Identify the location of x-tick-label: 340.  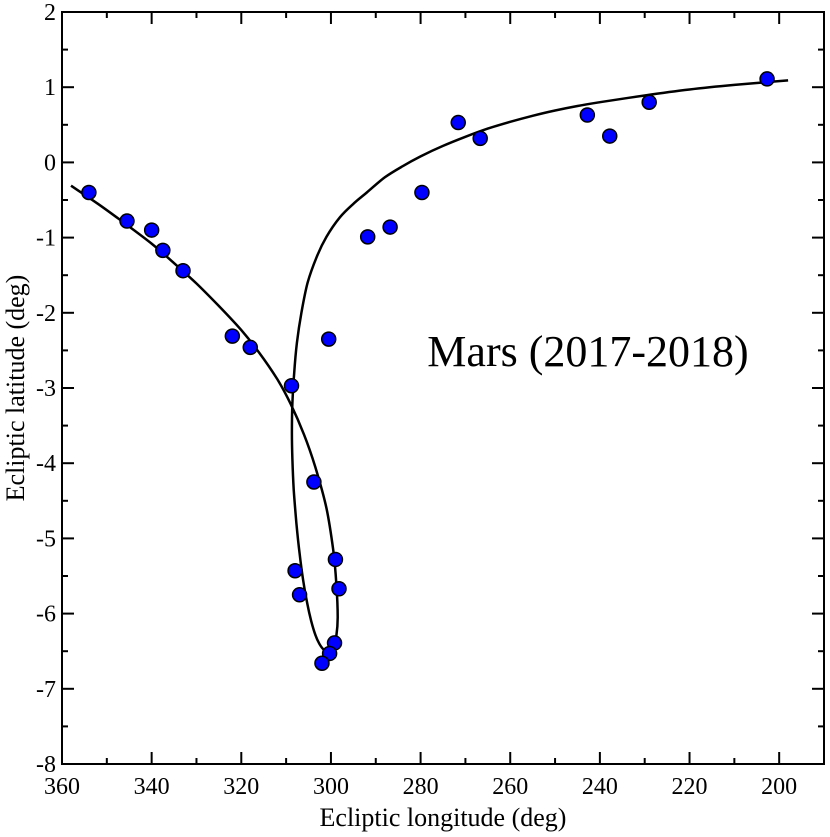
(152, 787).